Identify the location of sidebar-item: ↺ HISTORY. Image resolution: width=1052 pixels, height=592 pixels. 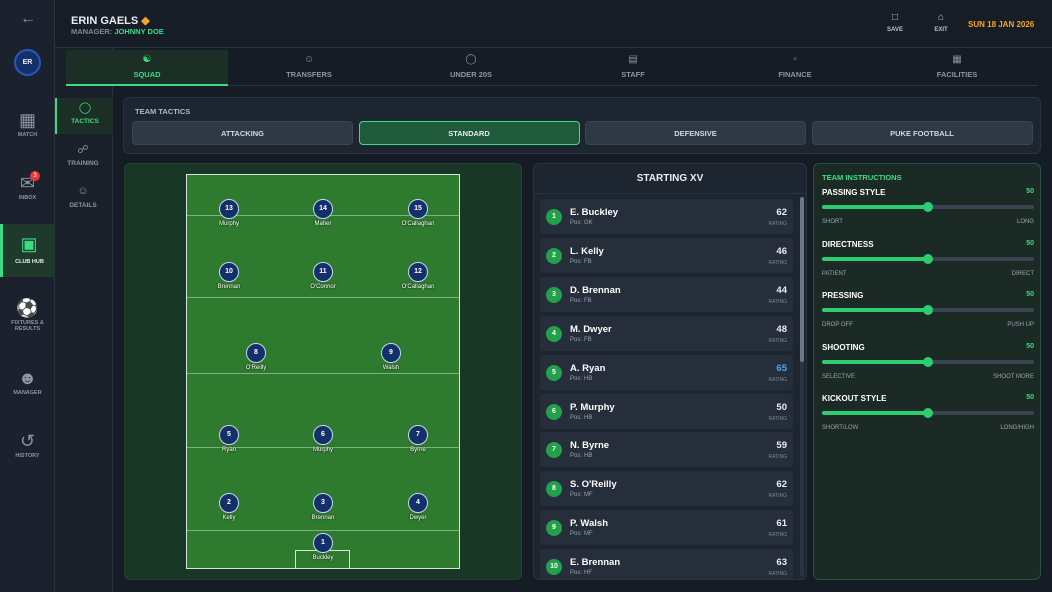
(27, 451).